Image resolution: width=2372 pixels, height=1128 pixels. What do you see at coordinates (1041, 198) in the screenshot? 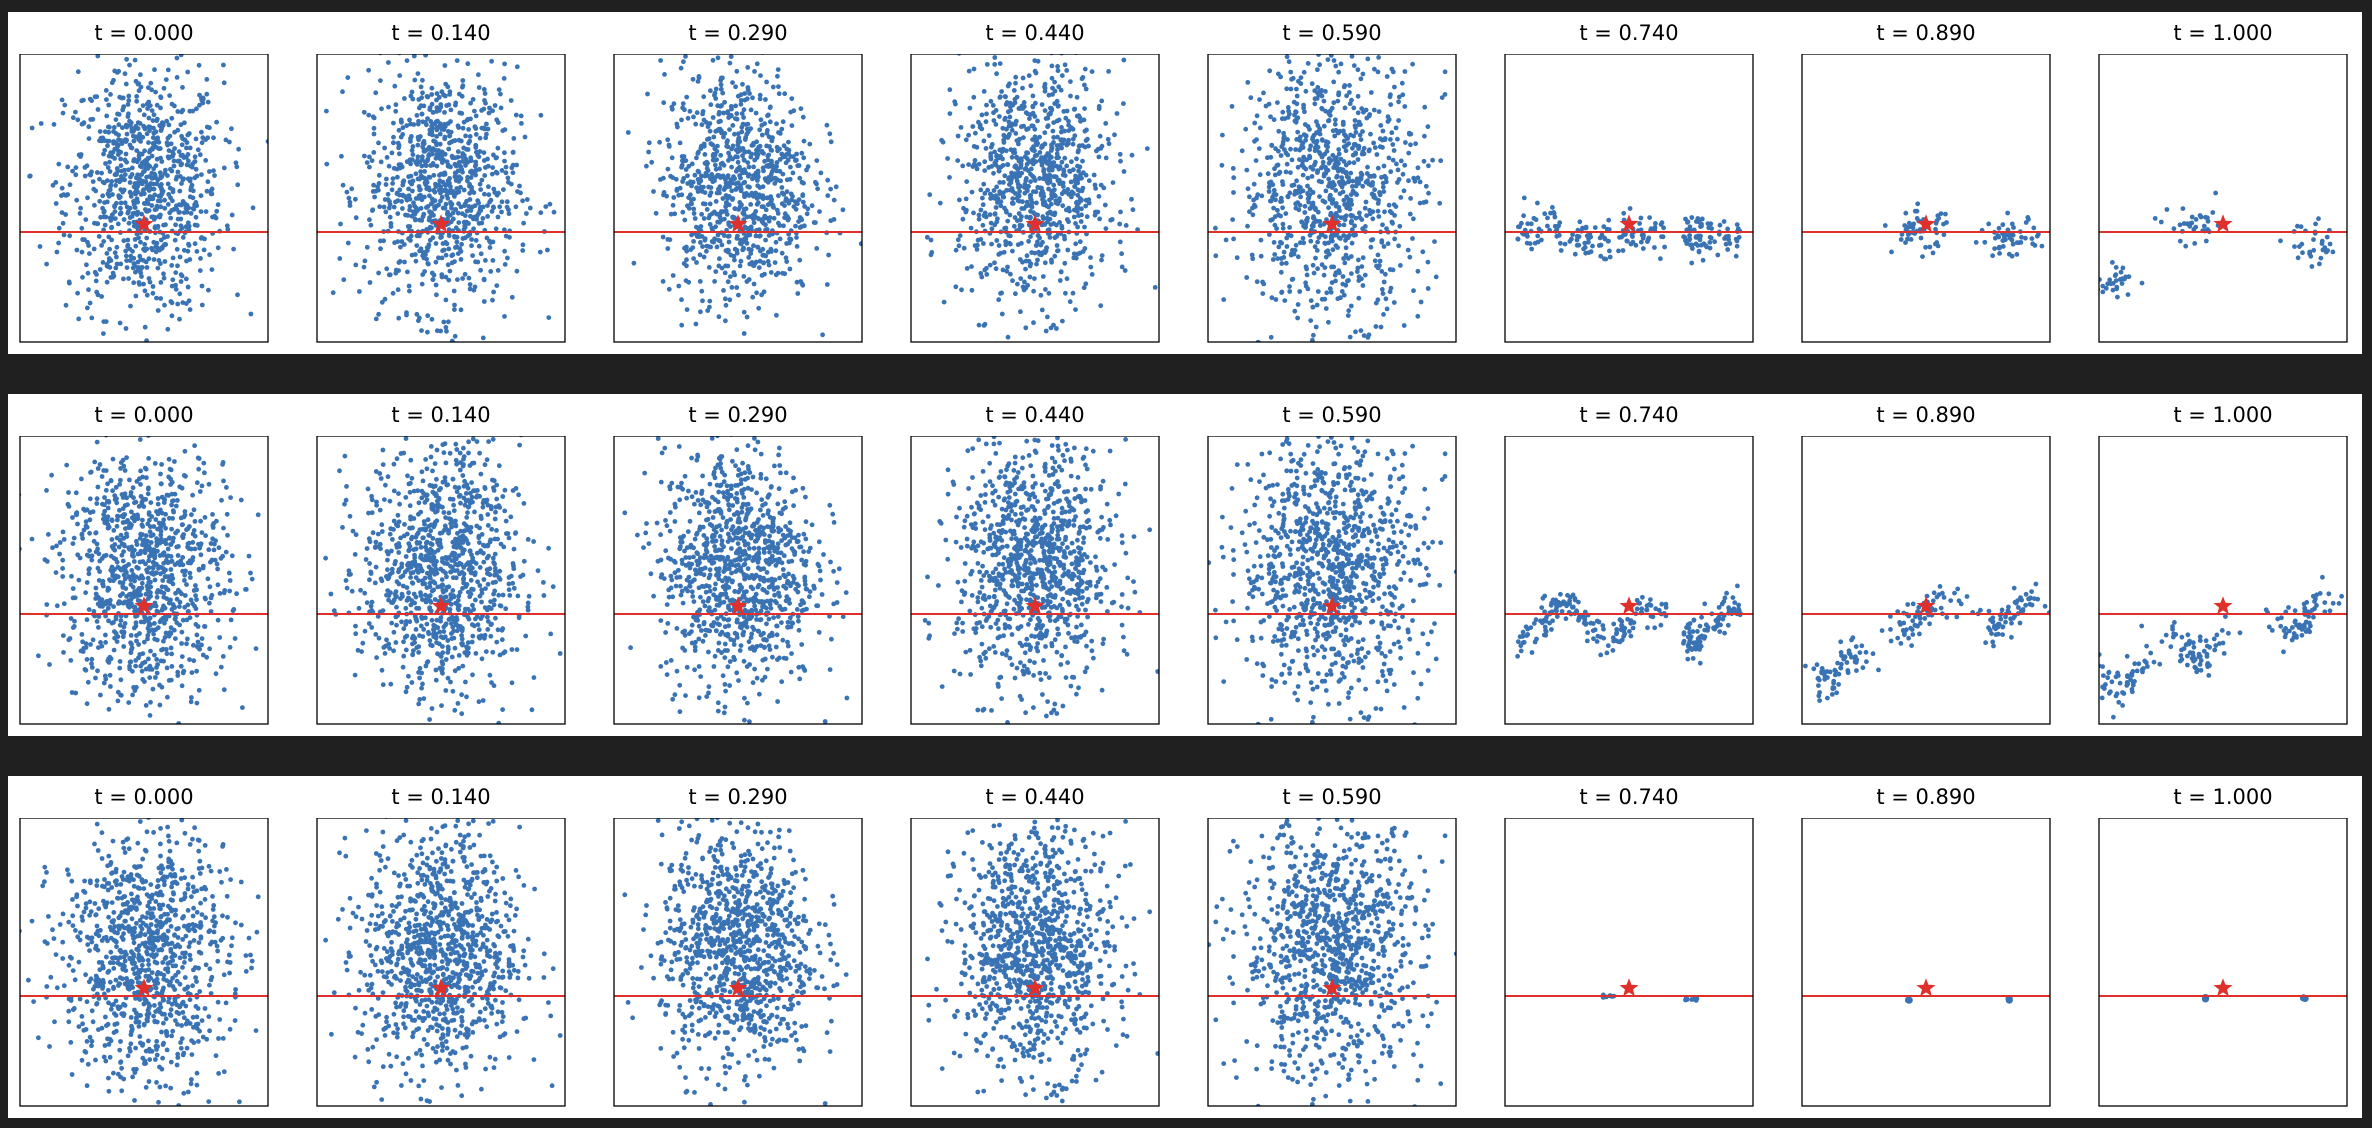
I see `scatter-points` at bounding box center [1041, 198].